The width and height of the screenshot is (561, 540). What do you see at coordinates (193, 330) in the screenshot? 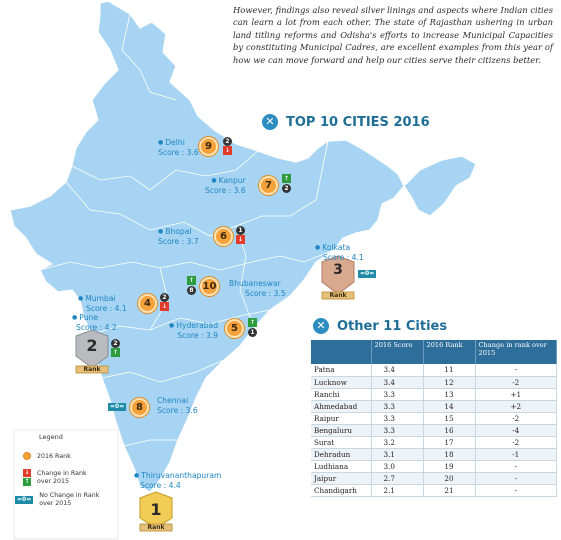
I see `city-label-hyderabad: Hyderabad Score : 3.9` at bounding box center [193, 330].